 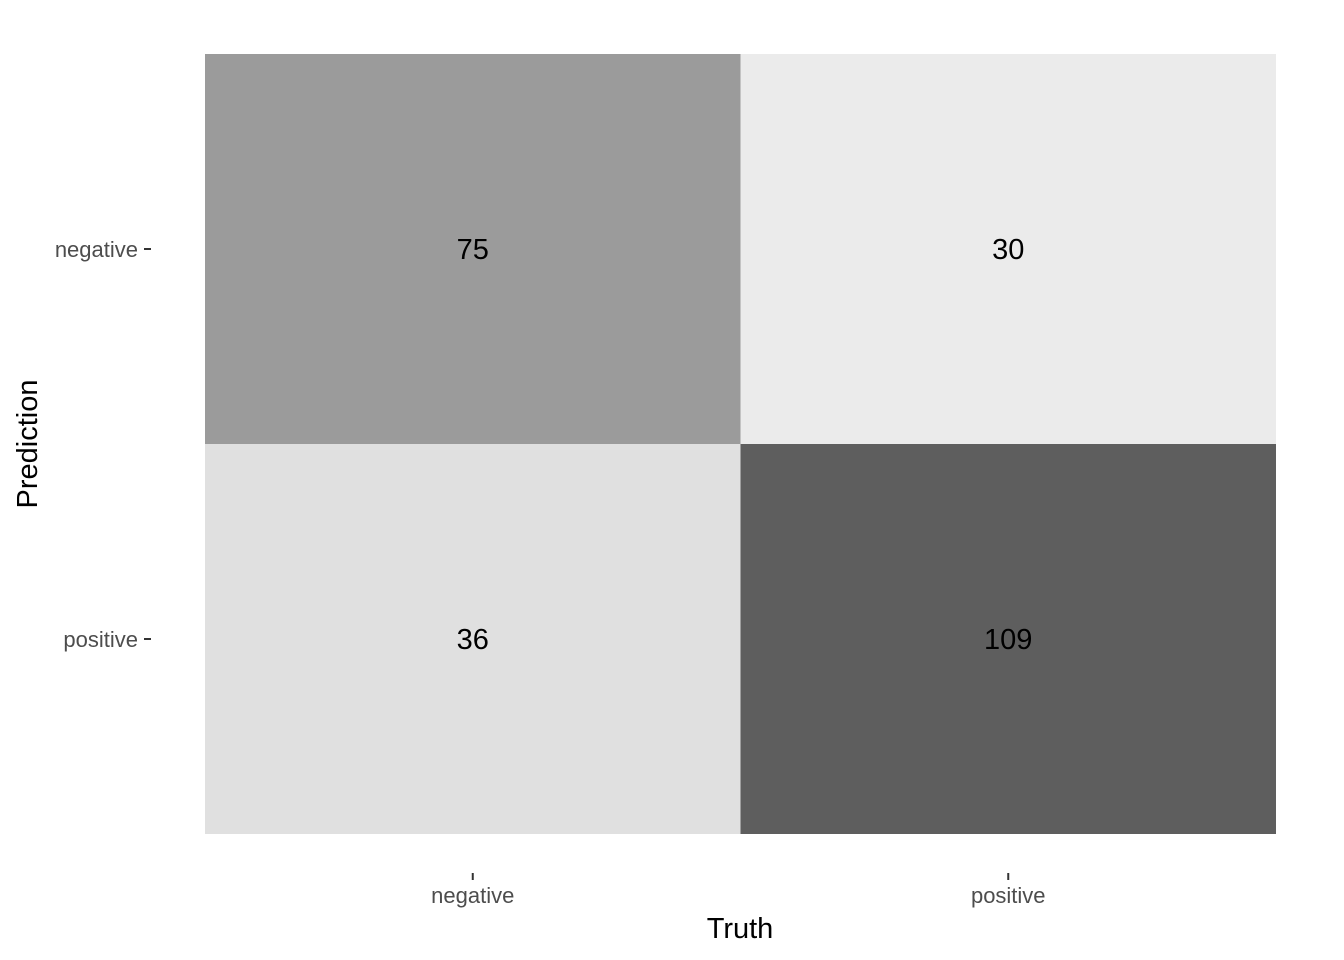 What do you see at coordinates (100, 639) in the screenshot?
I see `y-tick-label-positive: positive` at bounding box center [100, 639].